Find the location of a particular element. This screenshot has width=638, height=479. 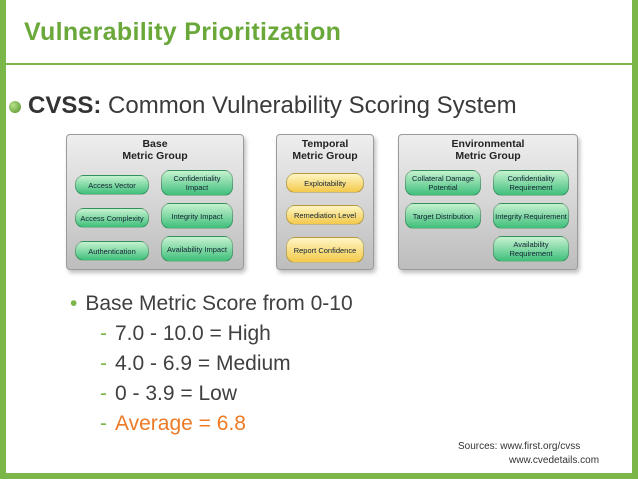

sub-bullet-average: - Average = 6.8 is located at coordinates (173, 424).